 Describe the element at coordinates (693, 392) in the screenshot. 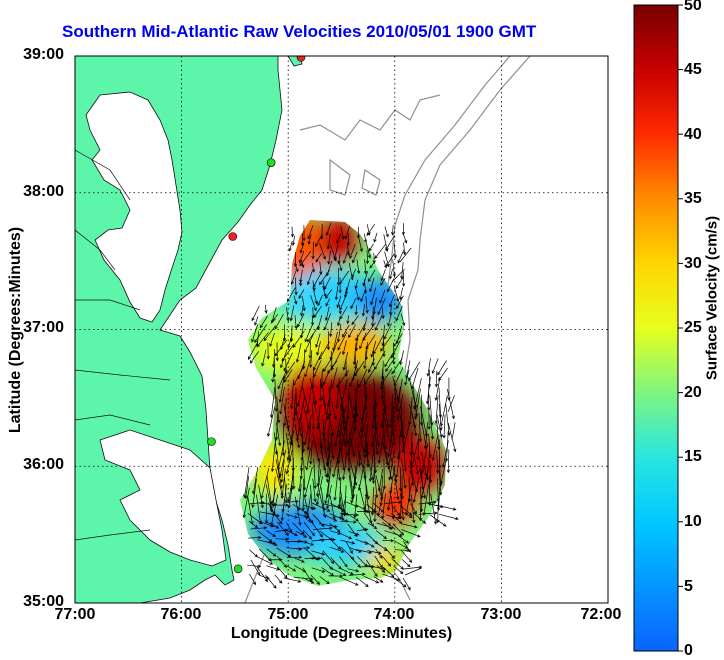

I see `colorbar-tick-label: 20` at that location.